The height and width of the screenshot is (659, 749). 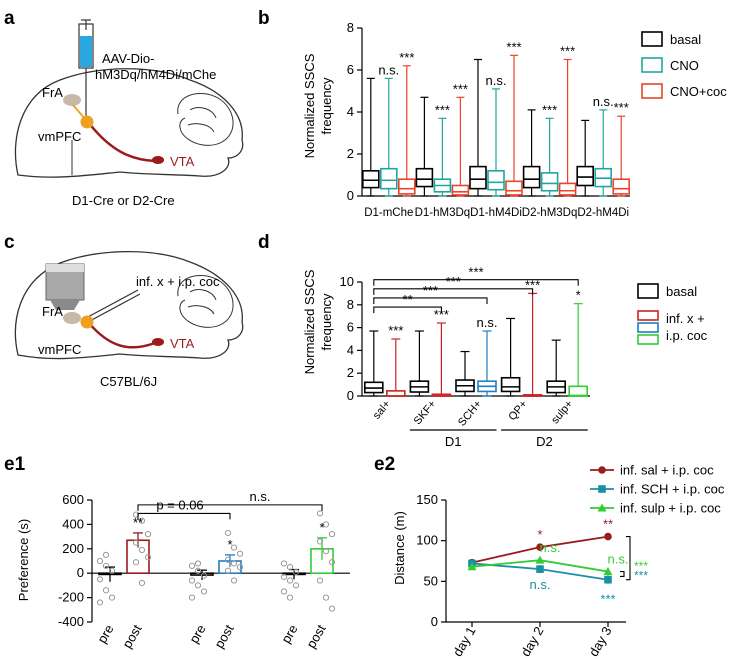 What do you see at coordinates (52, 311) in the screenshot?
I see `fra-label-c: FrA` at bounding box center [52, 311].